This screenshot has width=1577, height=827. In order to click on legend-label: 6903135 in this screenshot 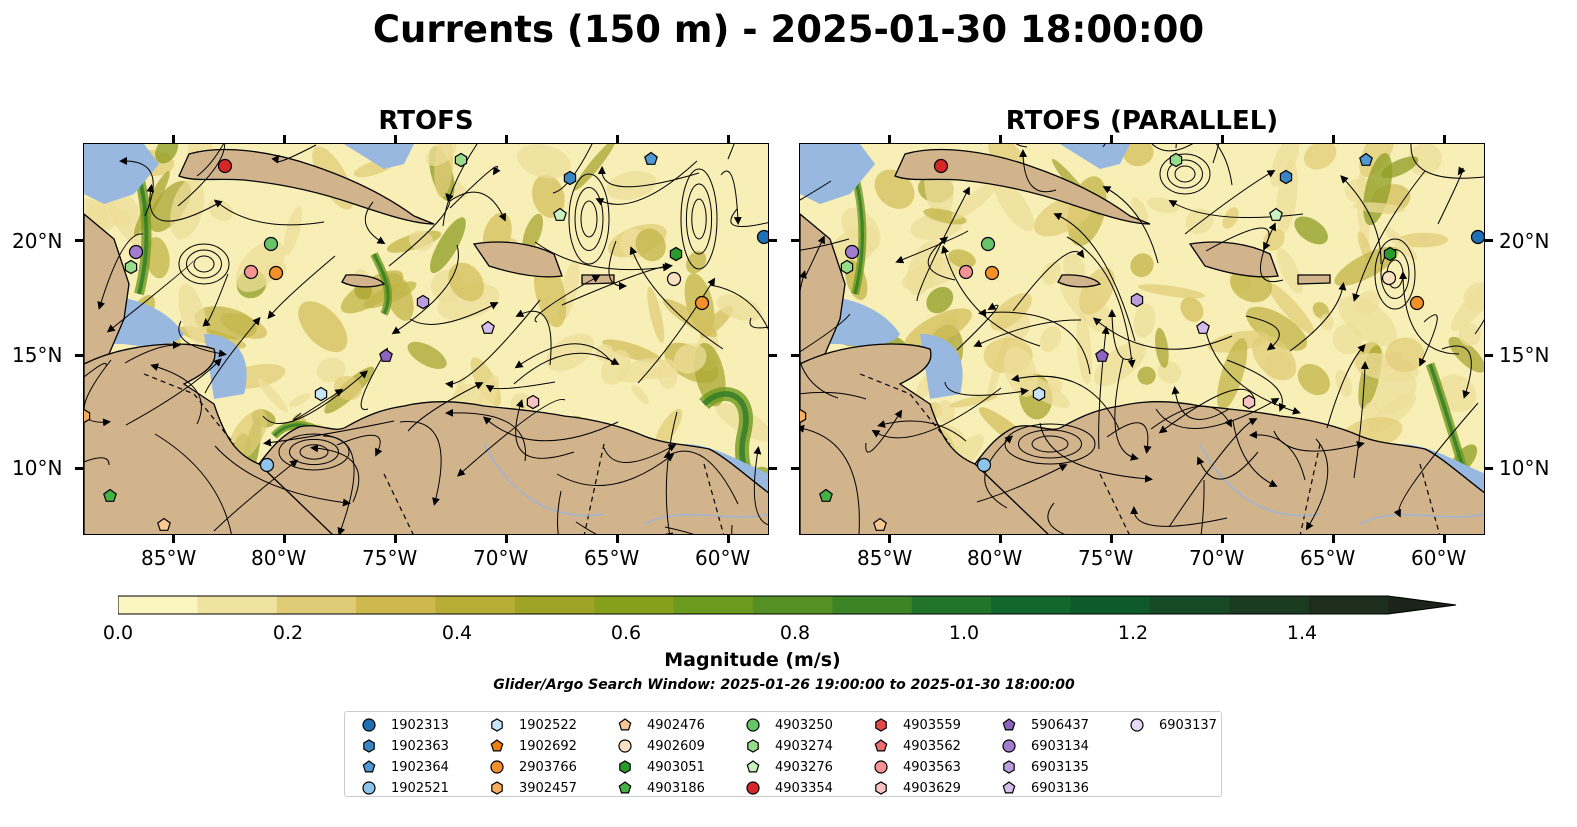, I will do `click(1060, 767)`.